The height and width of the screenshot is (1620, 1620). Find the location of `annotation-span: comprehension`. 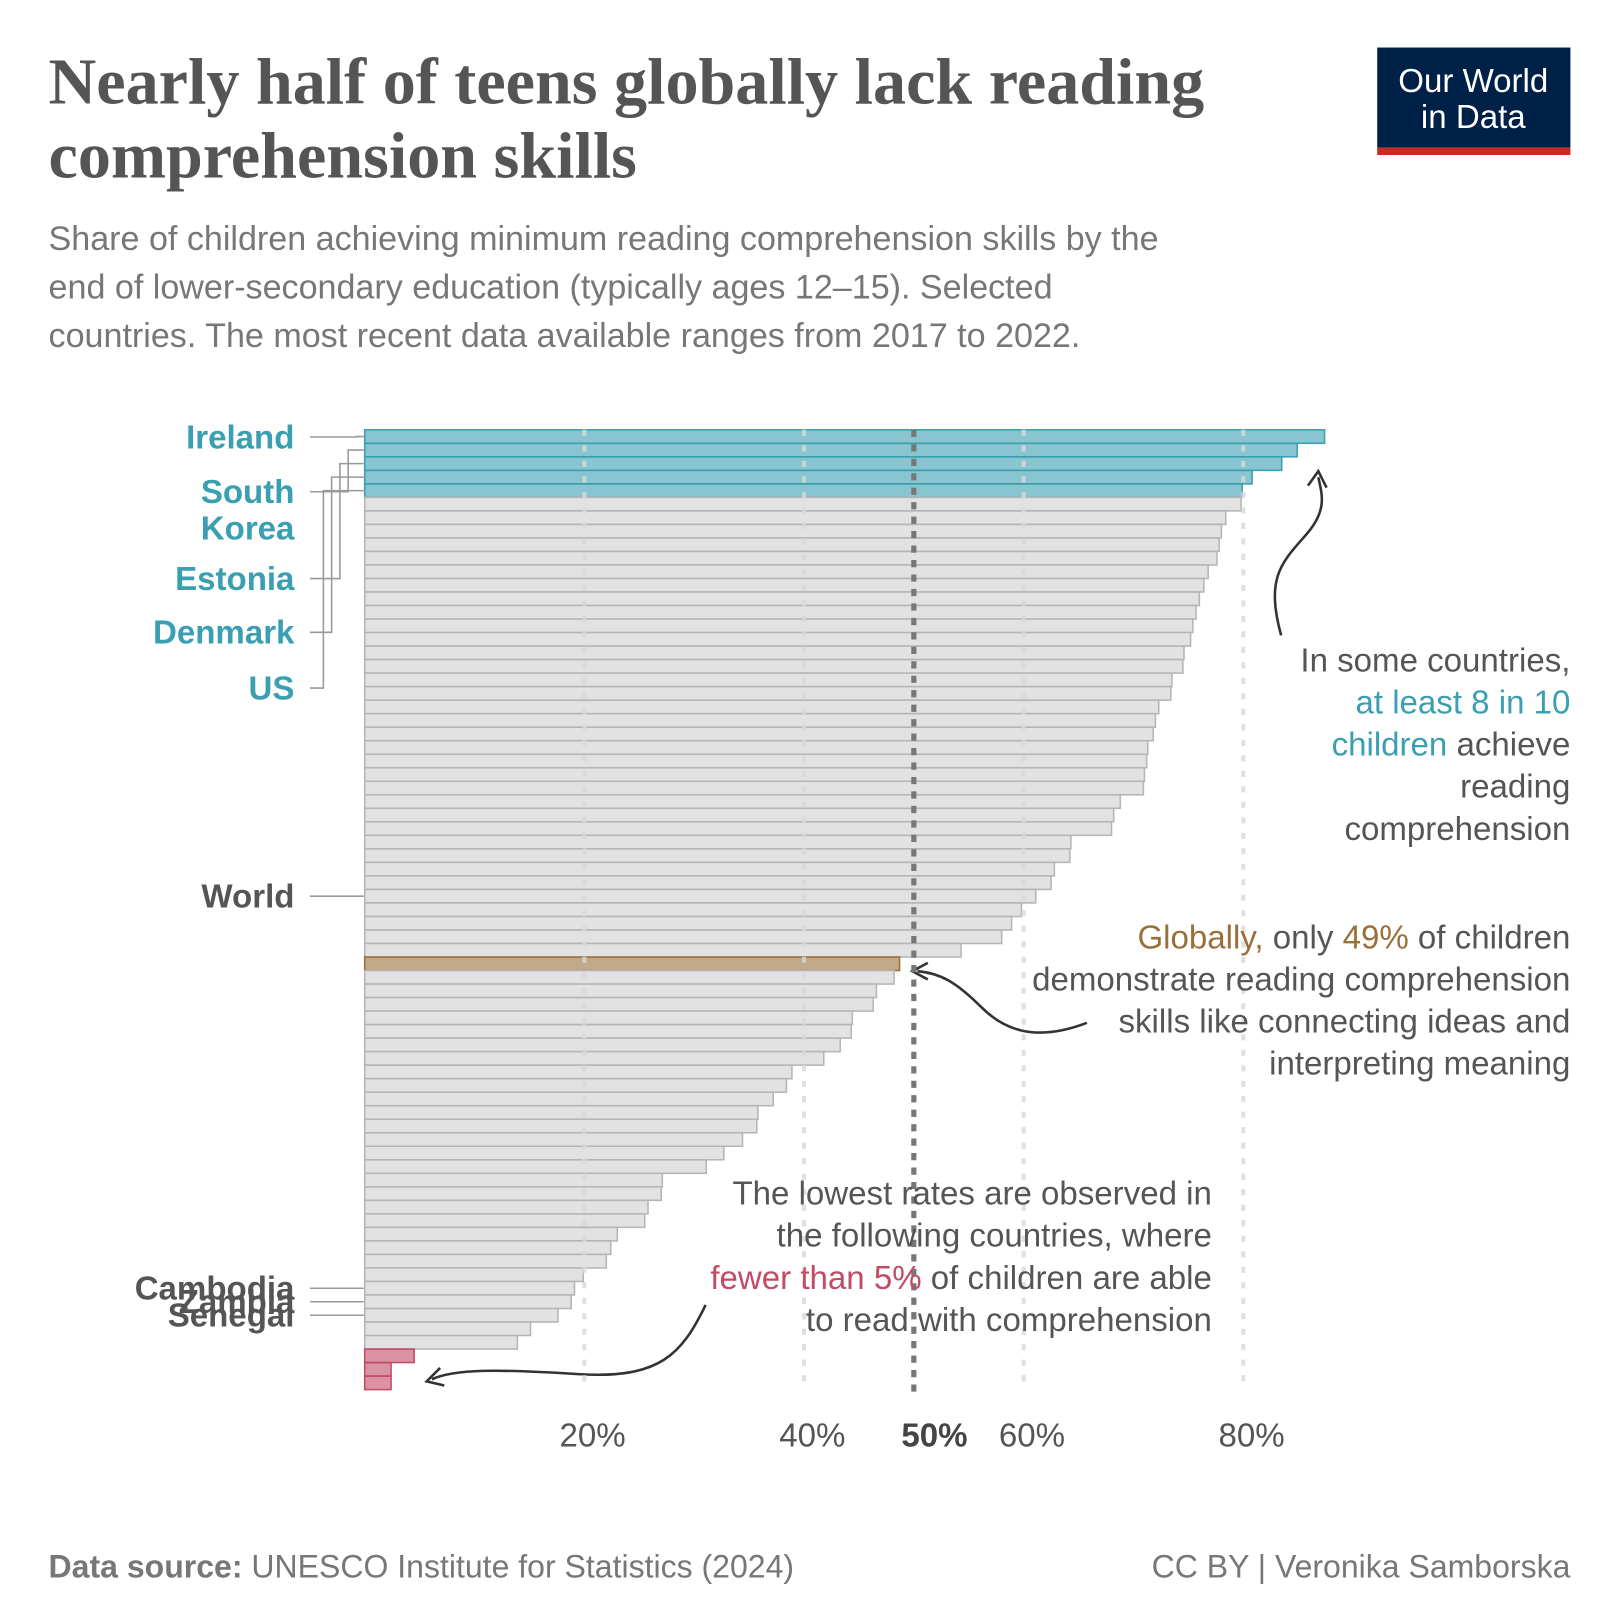

annotation-span: comprehension is located at coordinates (1457, 829).